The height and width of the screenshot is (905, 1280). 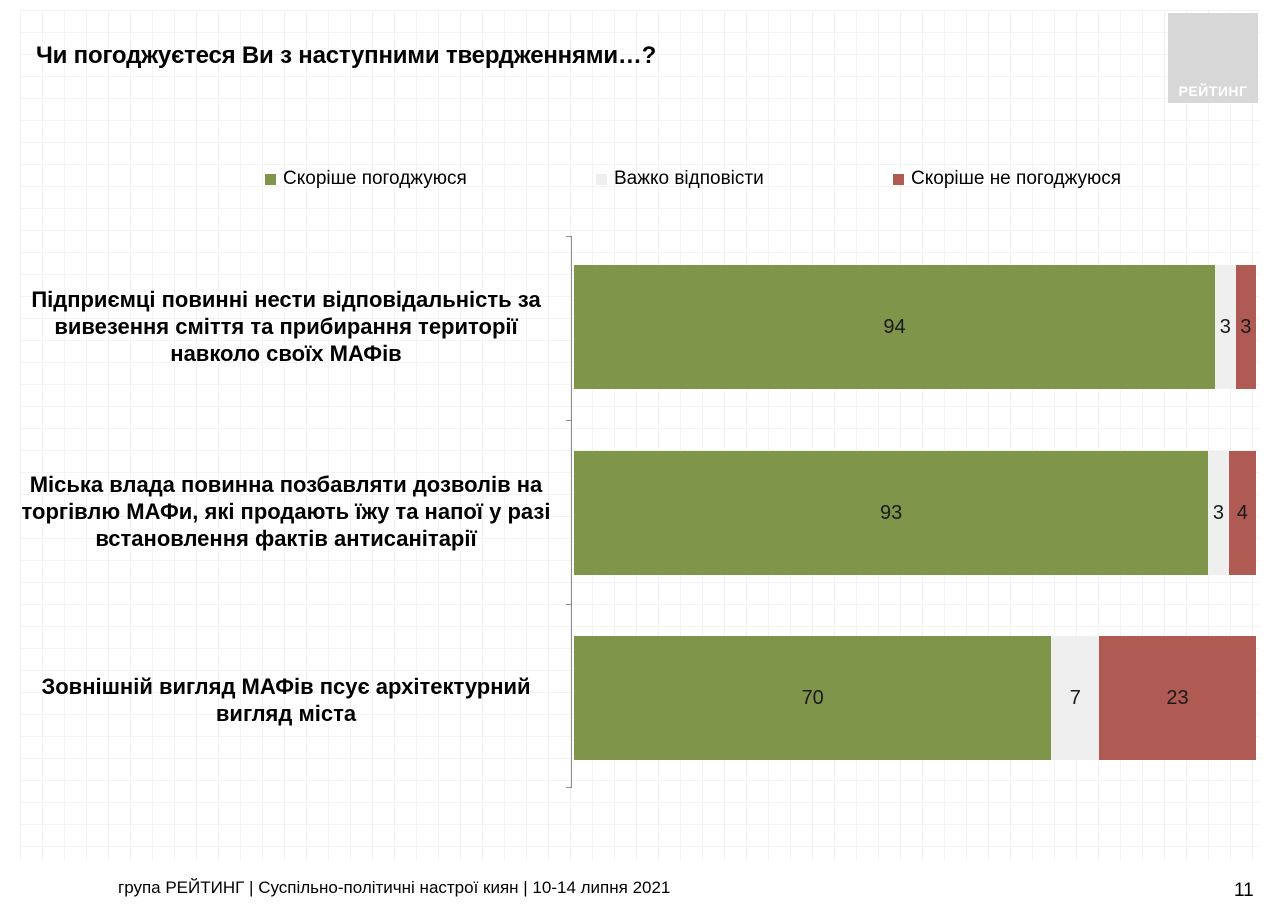 I want to click on bar-row: 93 3 4, so click(x=915, y=513).